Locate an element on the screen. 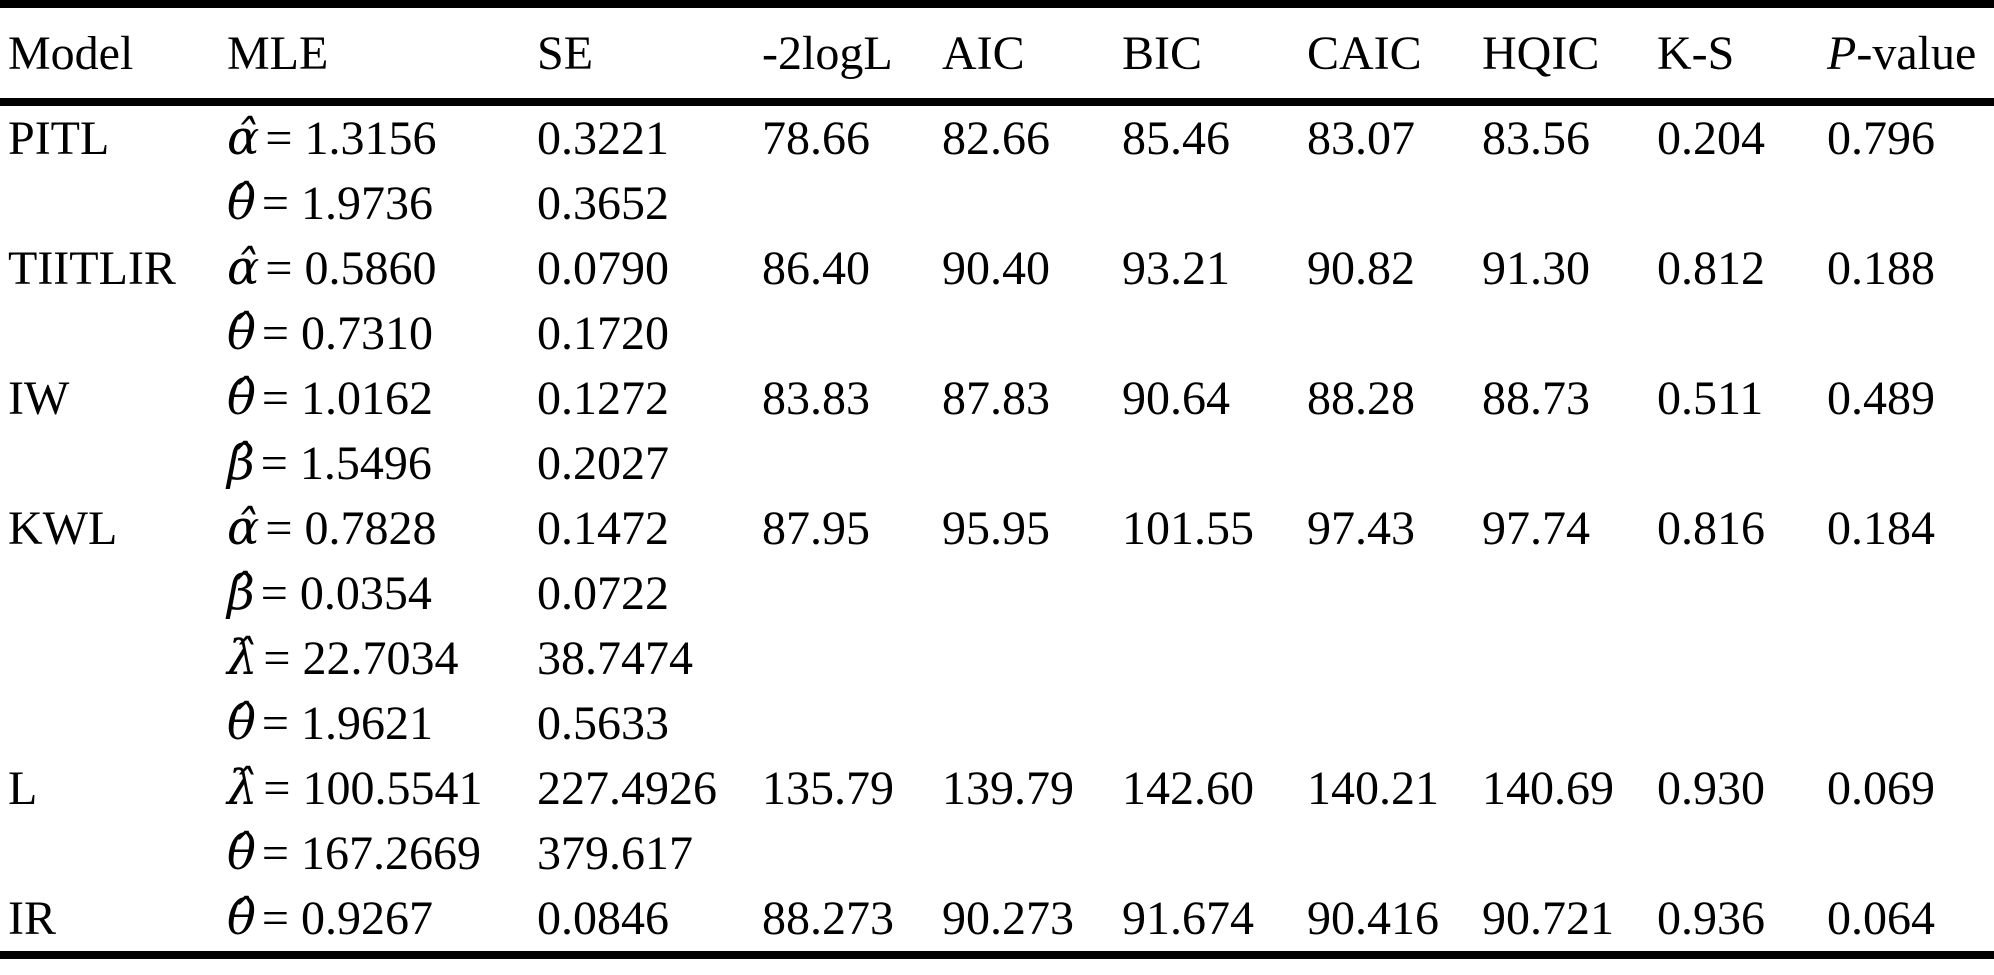 This screenshot has height=975, width=1994. mle-cell: β̂ = 1.5496 is located at coordinates (382, 463).